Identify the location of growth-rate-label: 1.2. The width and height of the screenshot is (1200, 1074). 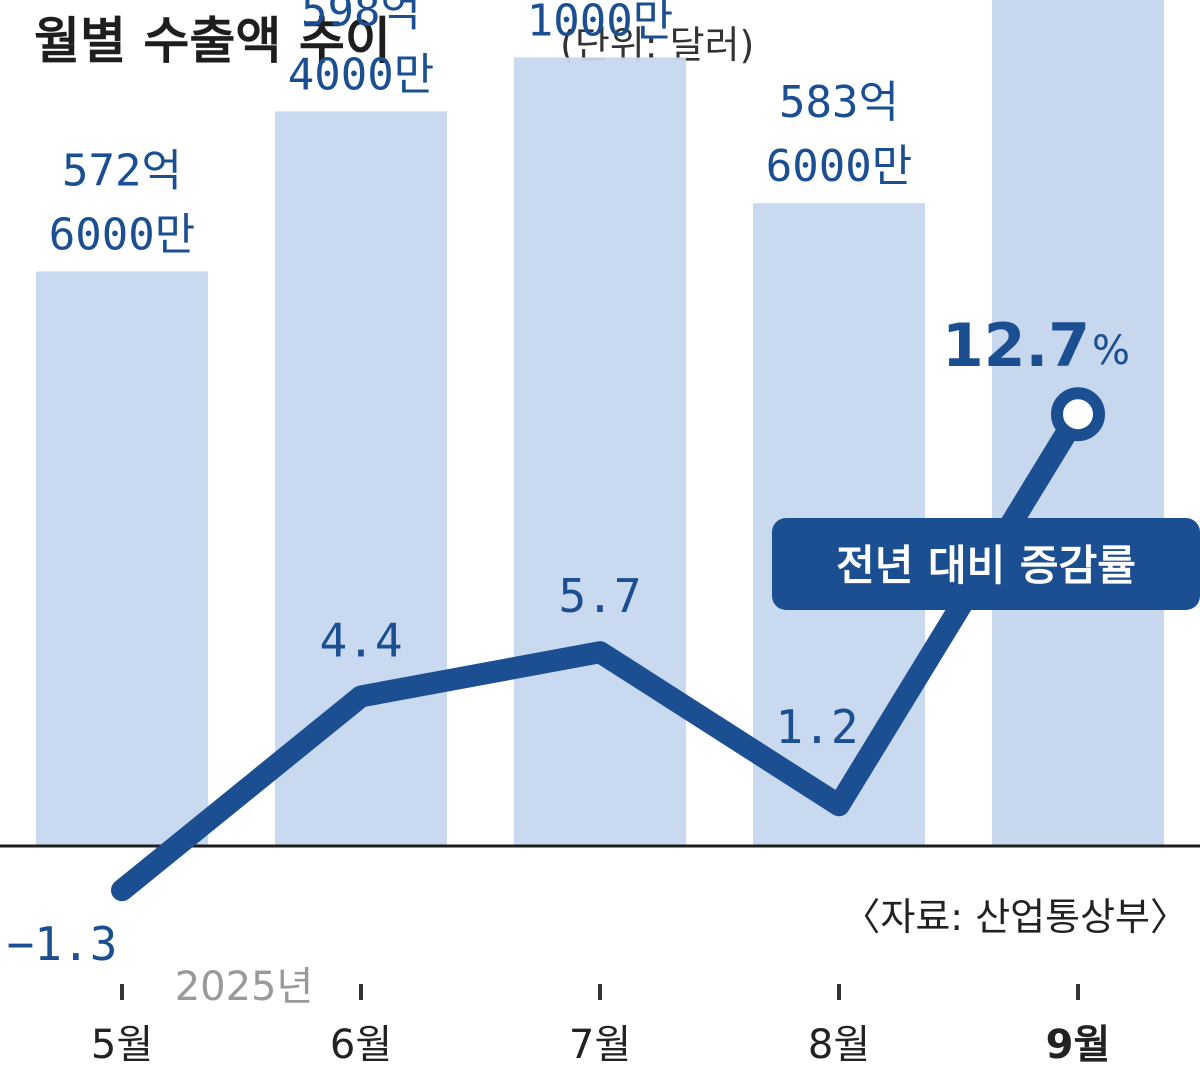
(816, 727).